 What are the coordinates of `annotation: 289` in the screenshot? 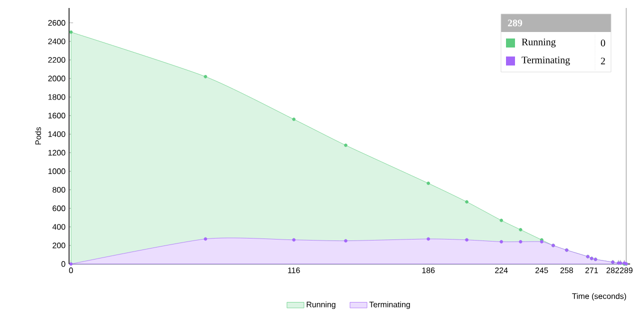 It's located at (515, 23).